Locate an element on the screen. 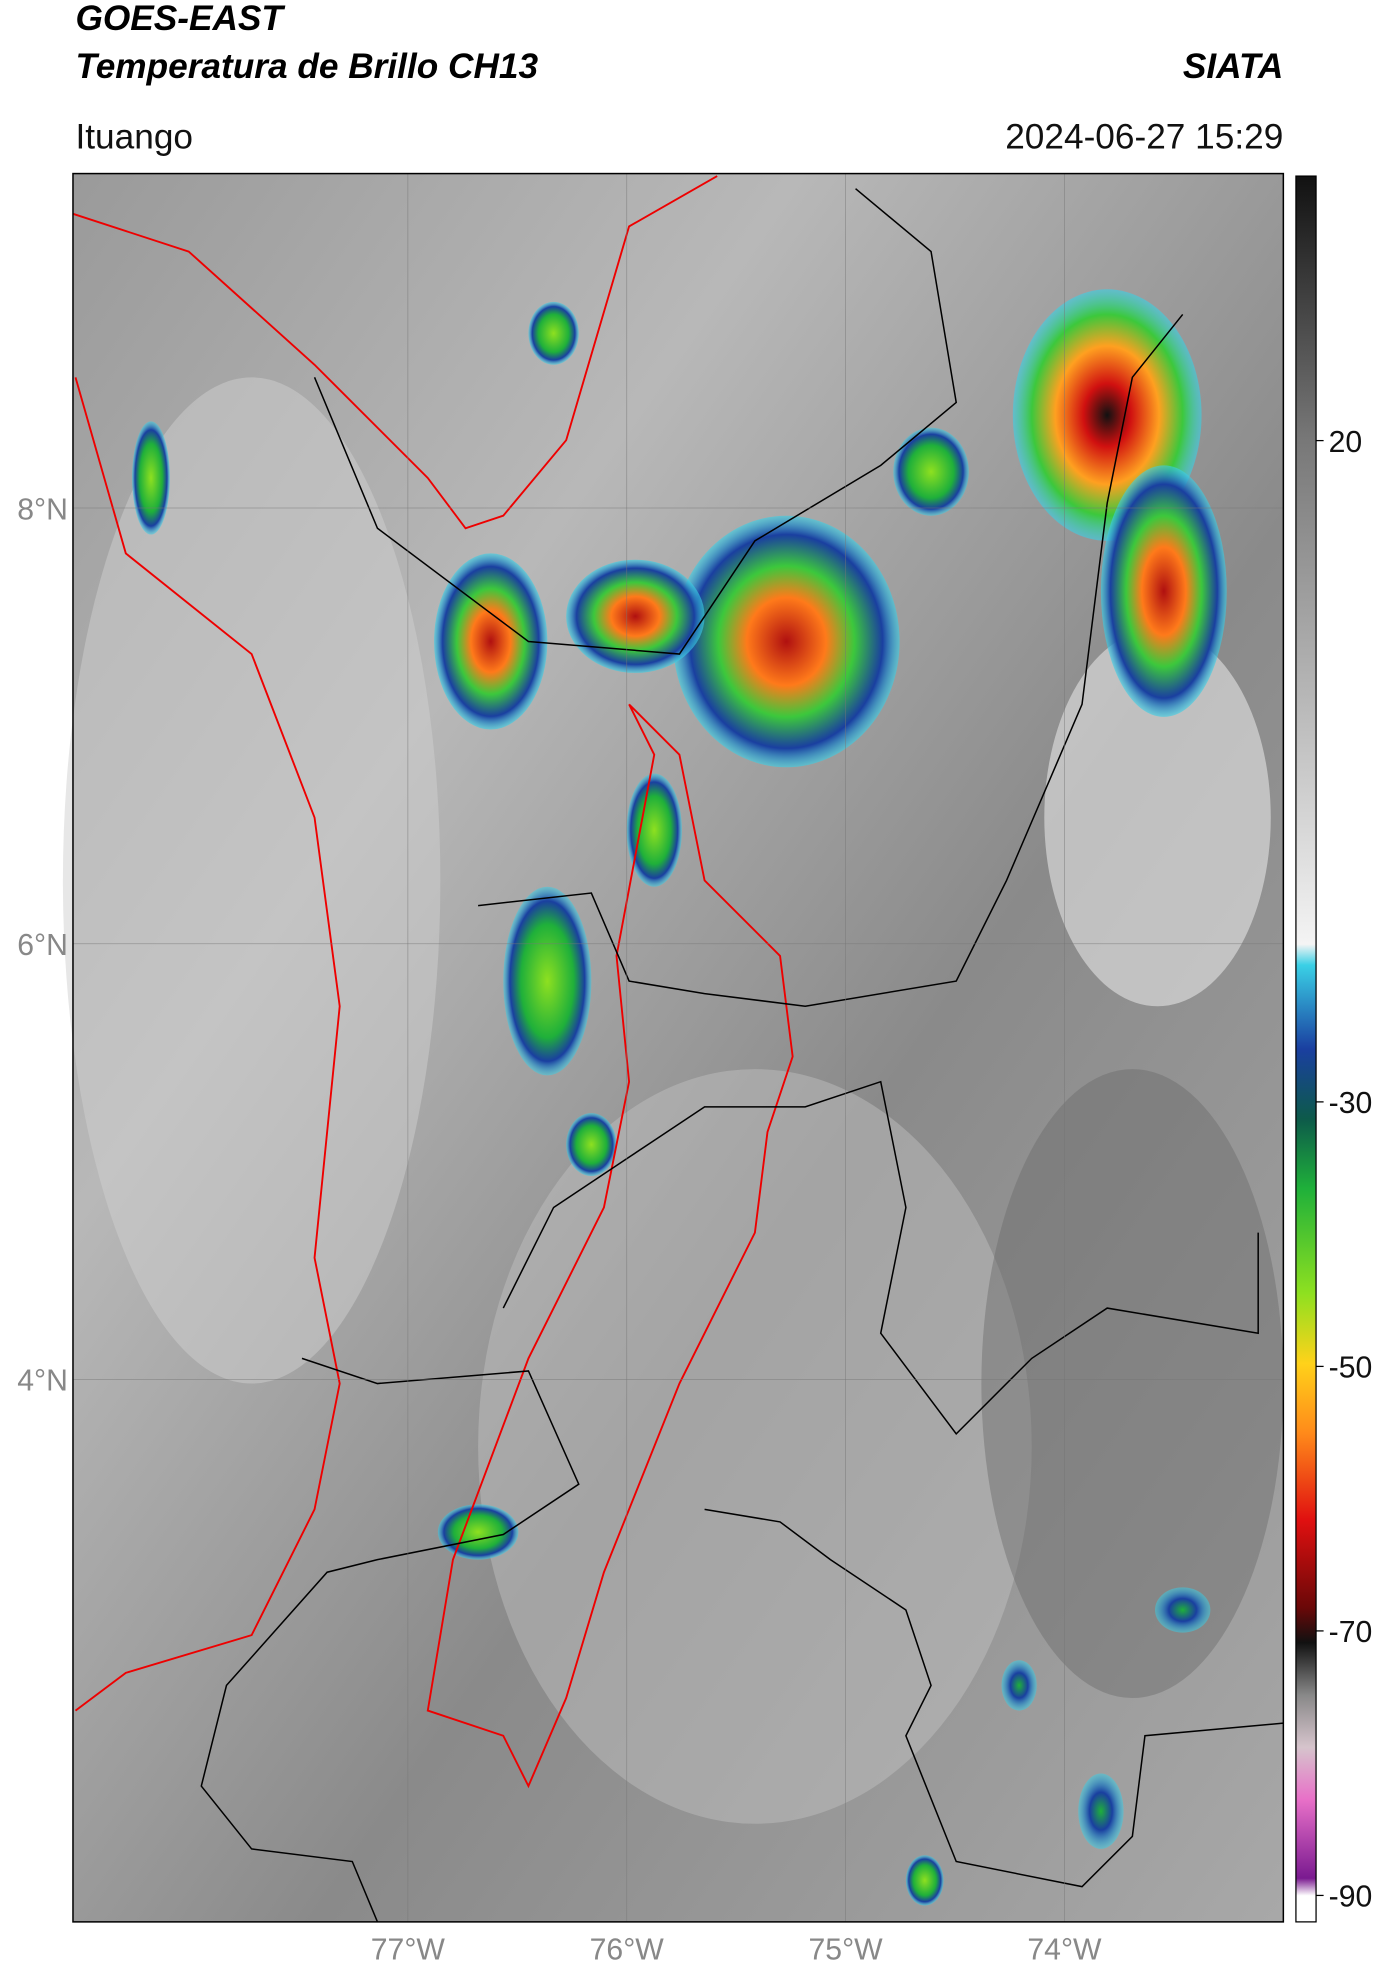  colorbar-tick-label: -90 is located at coordinates (1351, 1897).